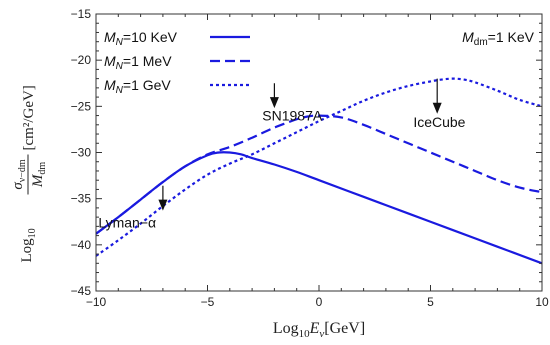 The height and width of the screenshot is (345, 550). Describe the element at coordinates (344, 328) in the screenshot. I see `xlabel-unit: [GeV]` at that location.